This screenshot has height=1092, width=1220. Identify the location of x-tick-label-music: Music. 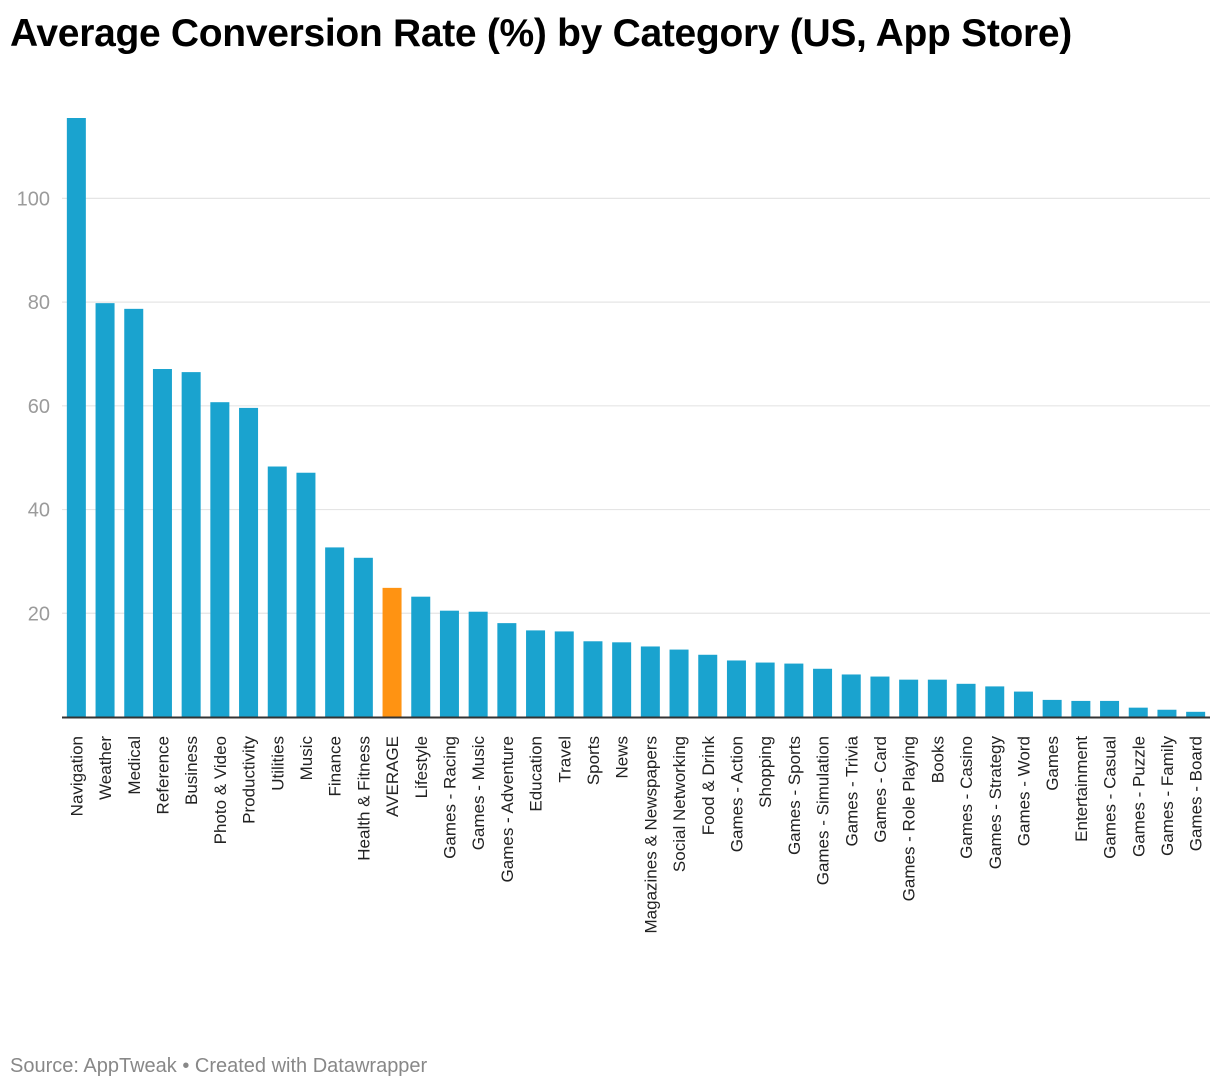
(306, 758).